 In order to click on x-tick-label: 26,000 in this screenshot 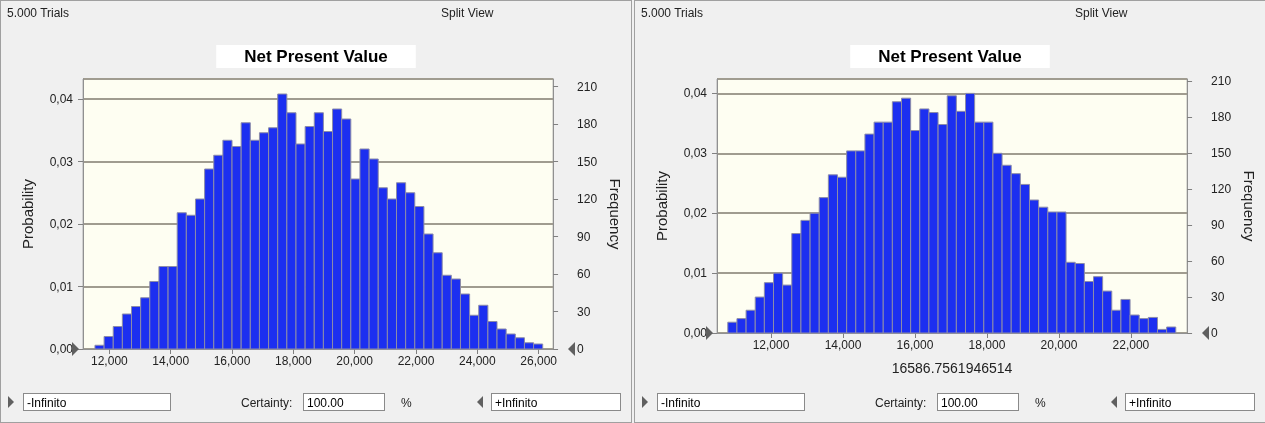, I will do `click(539, 361)`.